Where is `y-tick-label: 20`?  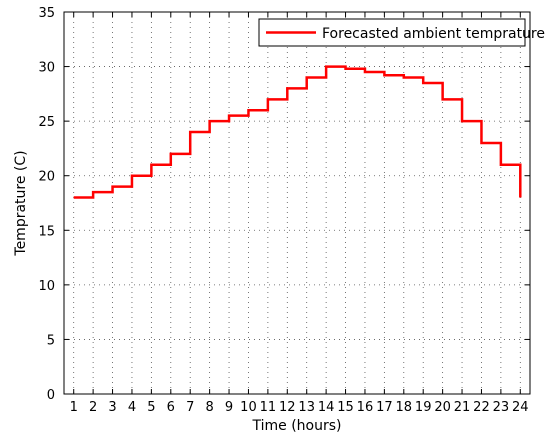 y-tick-label: 20 is located at coordinates (46, 177).